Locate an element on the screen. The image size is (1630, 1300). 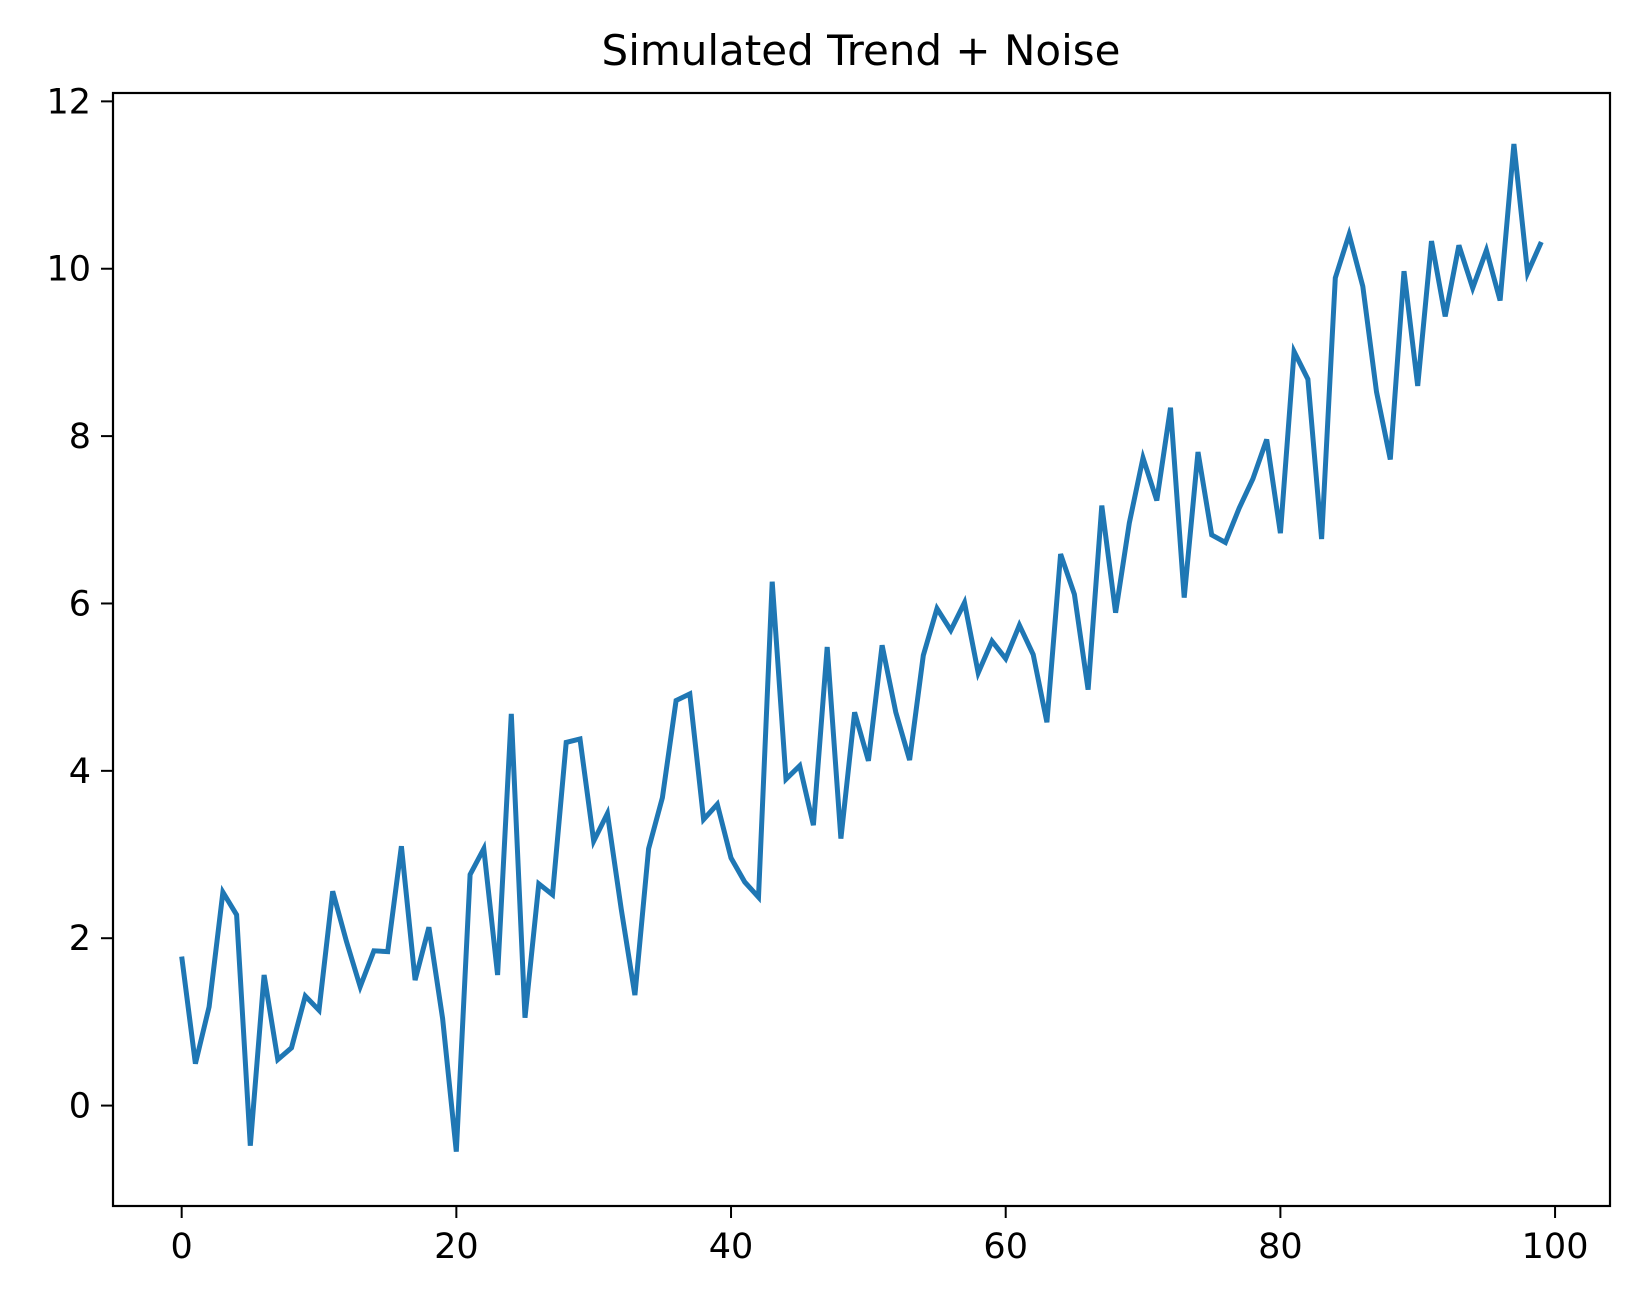
x-tick-label: 100 is located at coordinates (1555, 1247).